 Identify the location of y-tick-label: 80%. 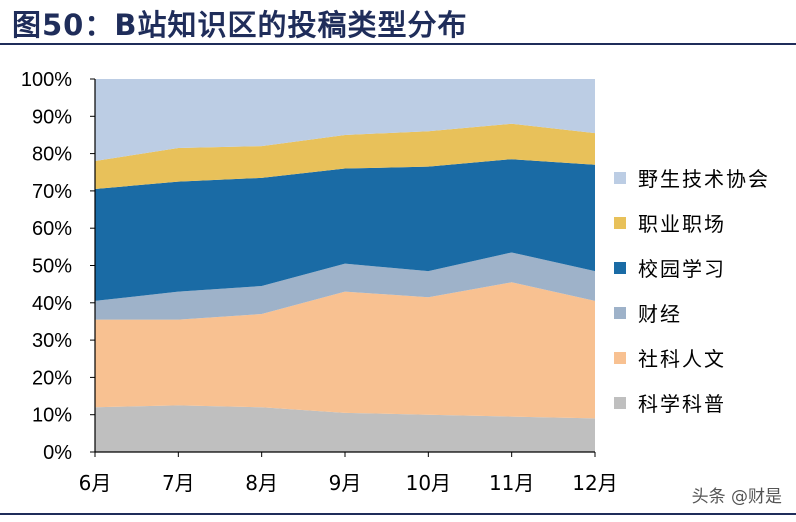
(52, 155).